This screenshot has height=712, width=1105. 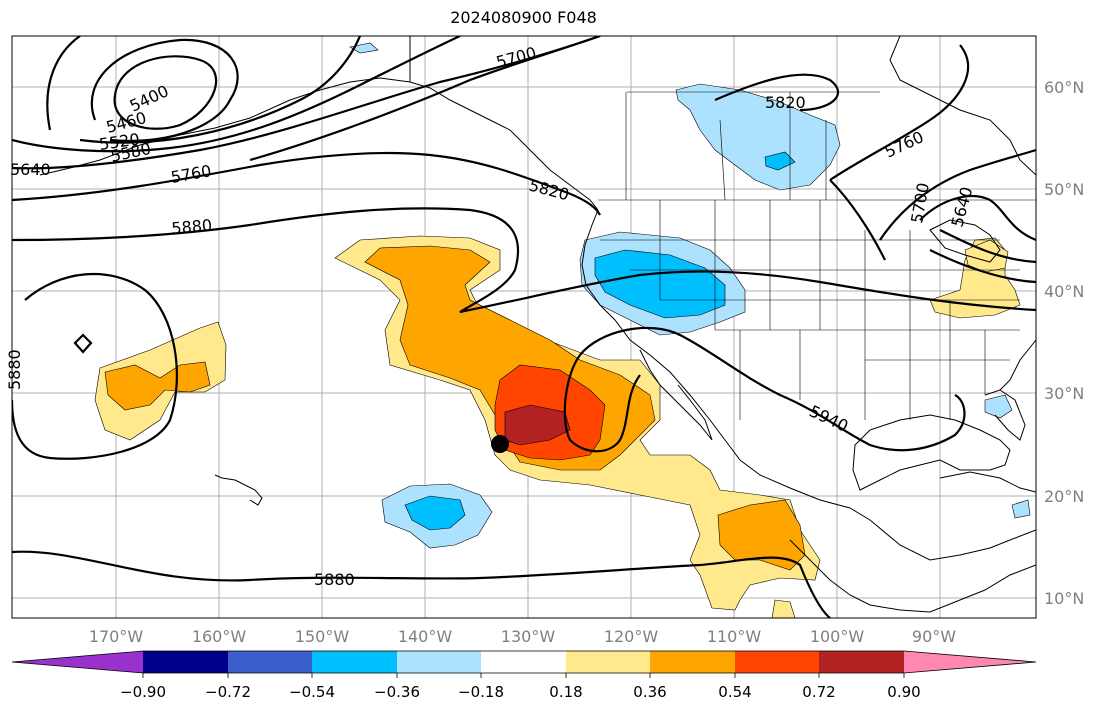 I want to click on lon-label-100w: 100°W, so click(x=837, y=636).